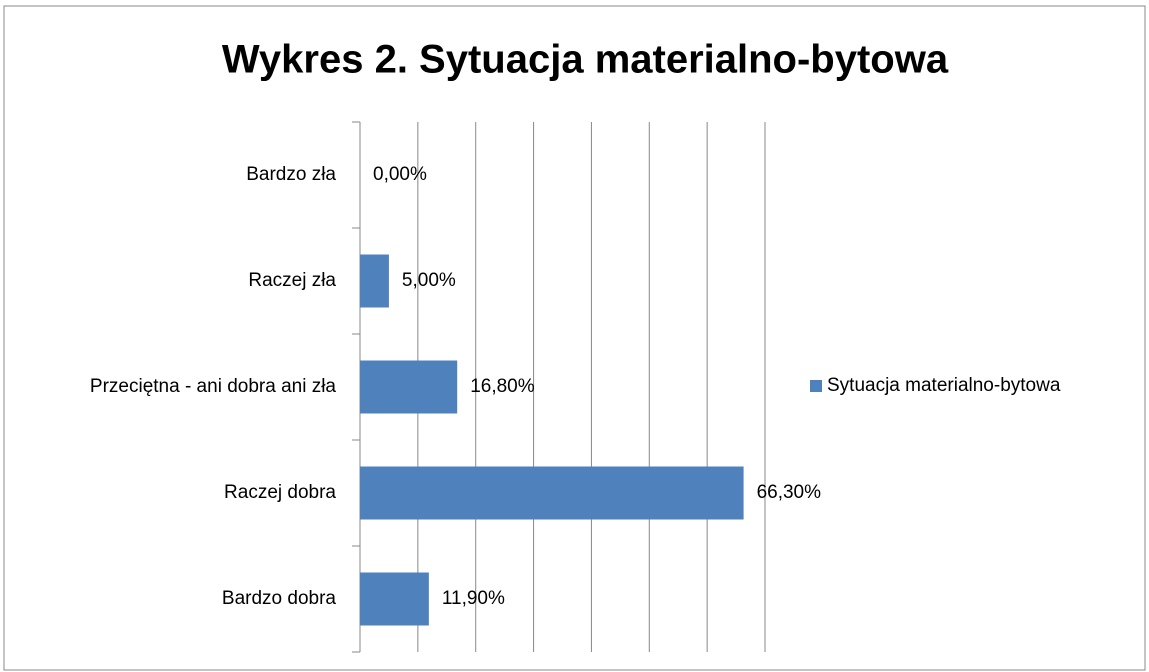 Image resolution: width=1149 pixels, height=672 pixels. Describe the element at coordinates (280, 492) in the screenshot. I see `y-tick-label: Raczej dobra` at that location.